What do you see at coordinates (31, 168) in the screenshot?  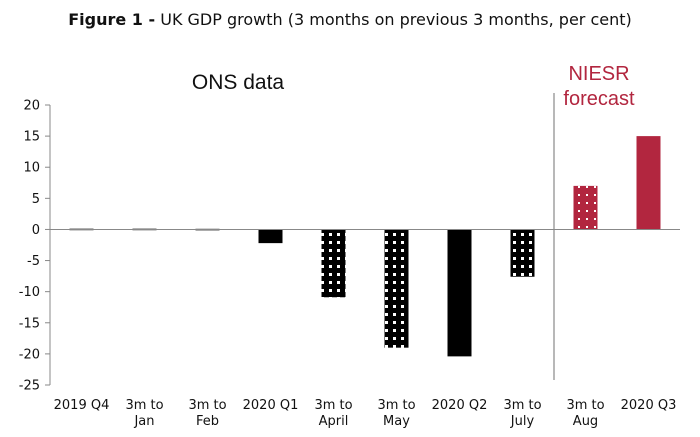 I see `y-tick-label: 10` at bounding box center [31, 168].